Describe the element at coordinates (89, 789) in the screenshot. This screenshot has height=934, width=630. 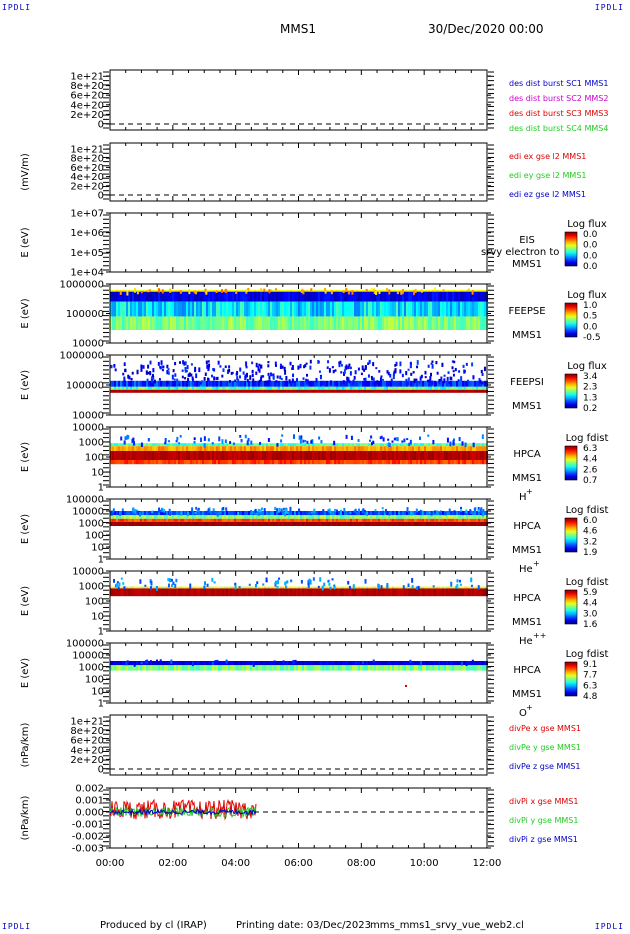
I see `y-tick-label: 0.002` at that location.